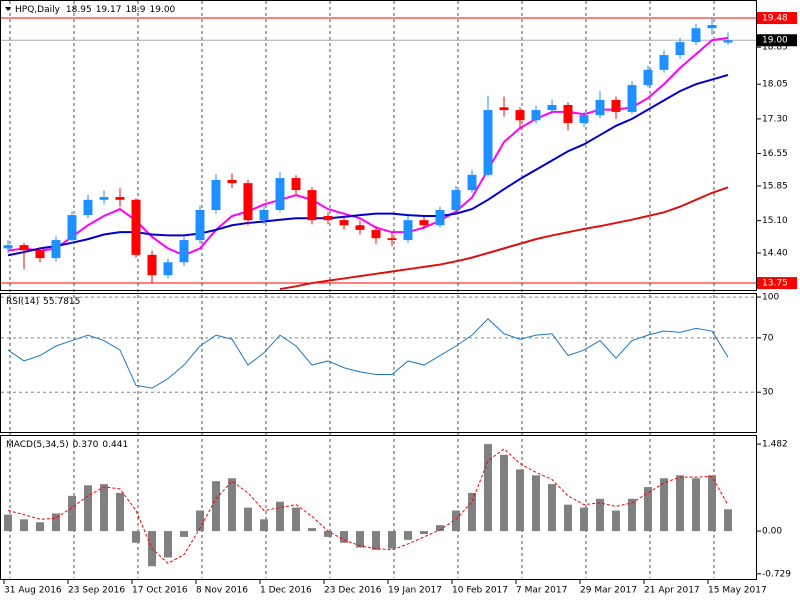  What do you see at coordinates (286, 591) in the screenshot?
I see `x-tick-label: 1 Dec 2016` at bounding box center [286, 591].